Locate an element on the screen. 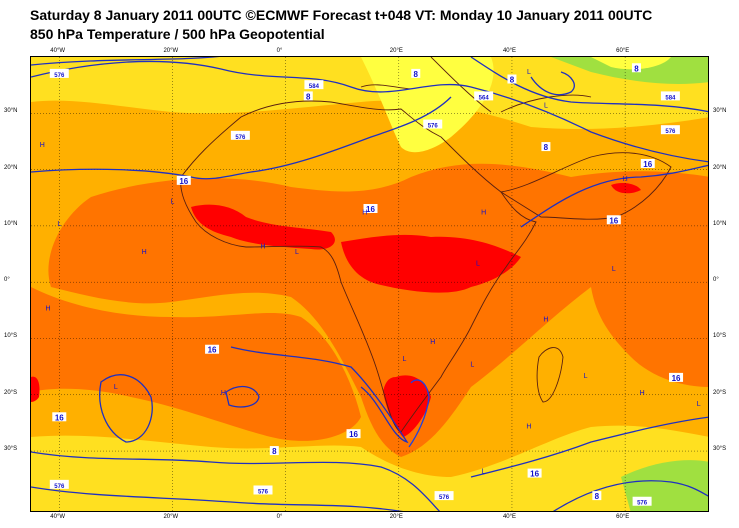 The image size is (739, 528). arabia-coastline is located at coordinates (585, 186).